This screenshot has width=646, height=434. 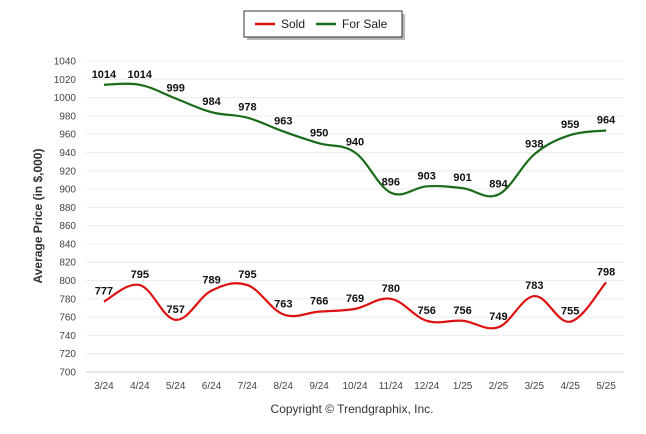 What do you see at coordinates (534, 286) in the screenshot?
I see `data-label-sold: 783` at bounding box center [534, 286].